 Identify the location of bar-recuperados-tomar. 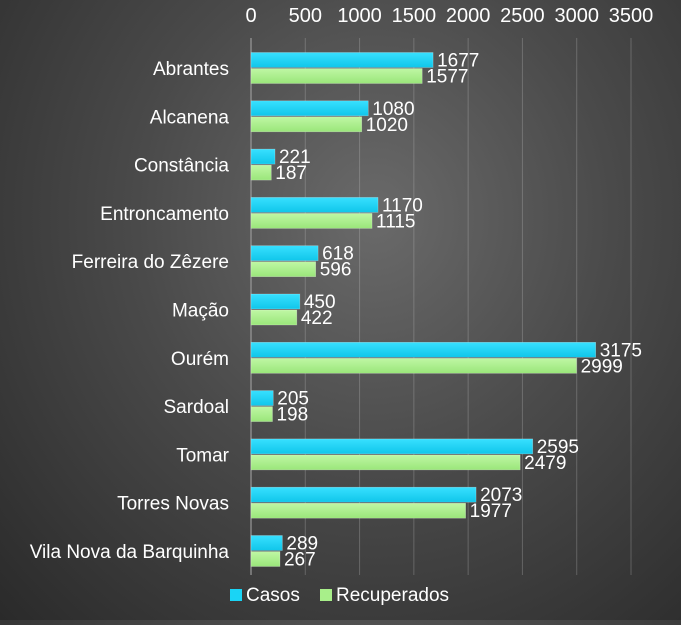
(385, 462).